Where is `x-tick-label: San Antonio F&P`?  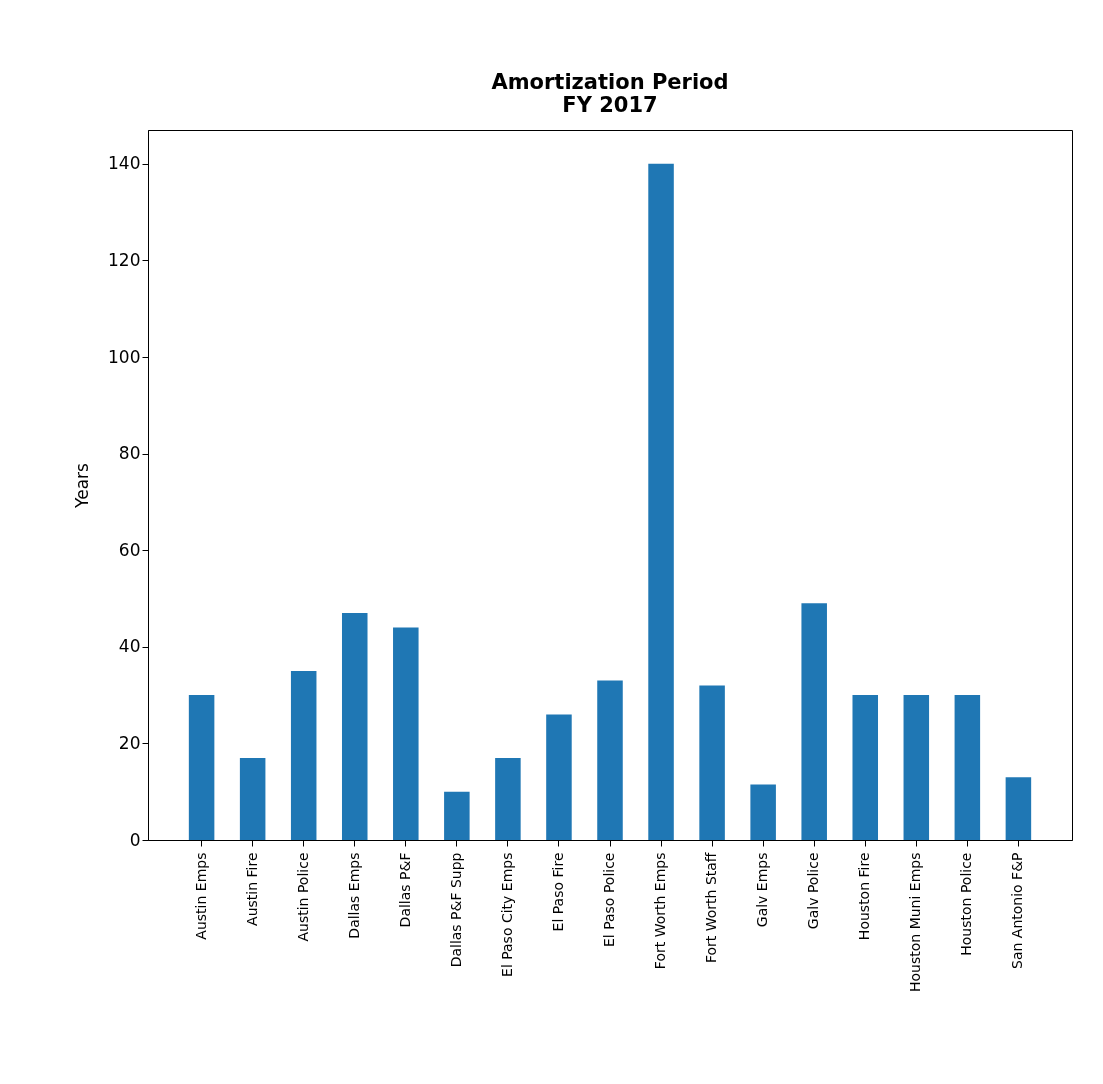 x-tick-label: San Antonio F&P is located at coordinates (1017, 910).